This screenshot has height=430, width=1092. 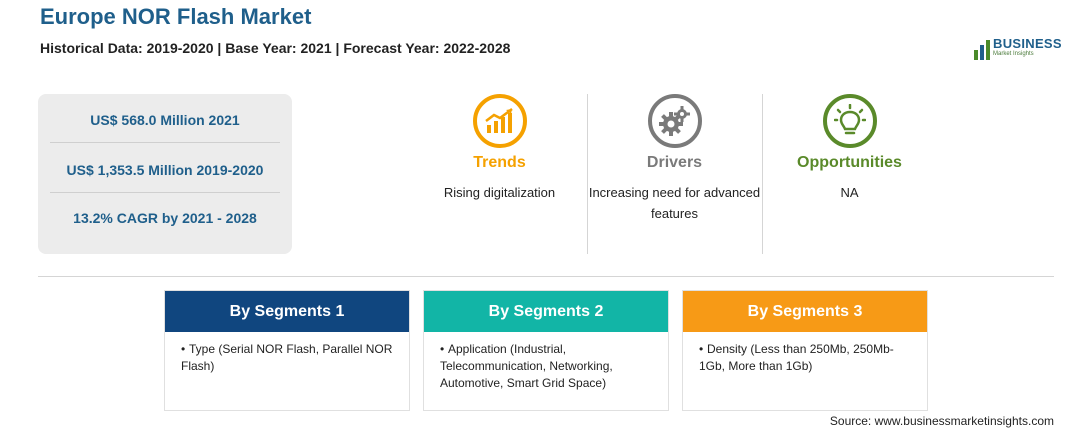 What do you see at coordinates (165, 120) in the screenshot?
I see `stat-market-value: US$ 568.0 Million 2021` at bounding box center [165, 120].